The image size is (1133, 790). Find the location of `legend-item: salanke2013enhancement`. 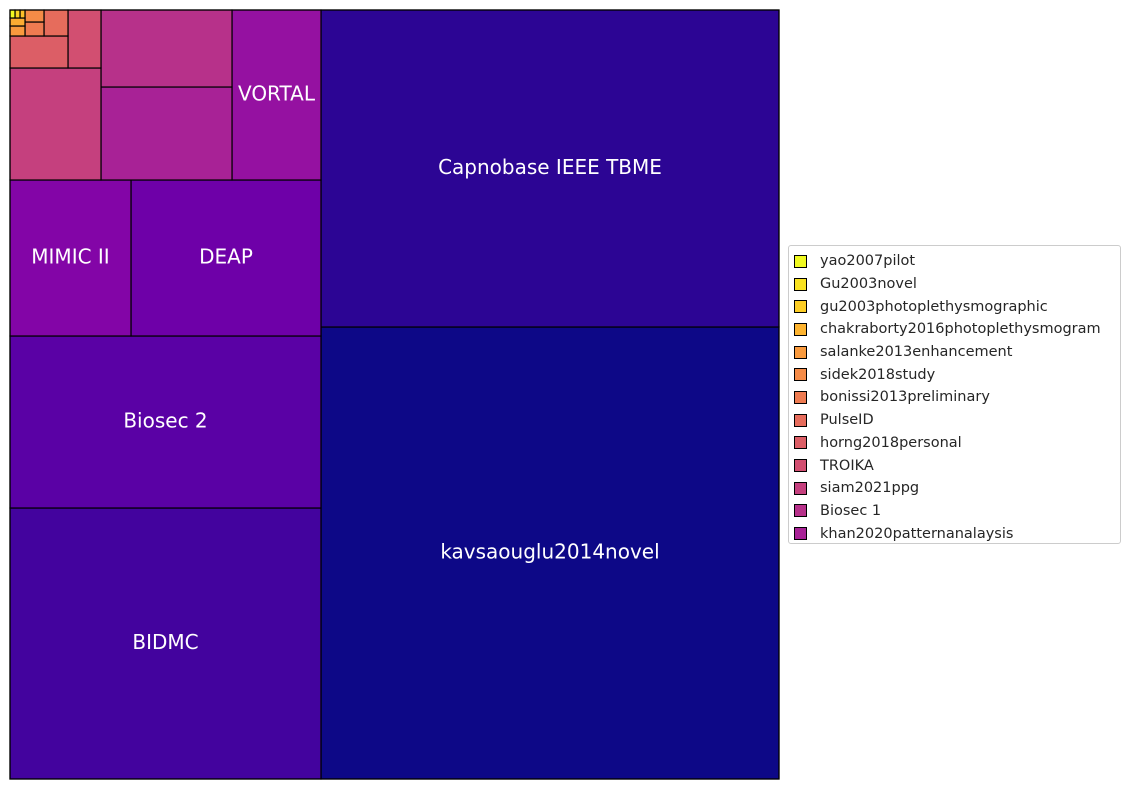

legend-item: salanke2013enhancement is located at coordinates (957, 352).